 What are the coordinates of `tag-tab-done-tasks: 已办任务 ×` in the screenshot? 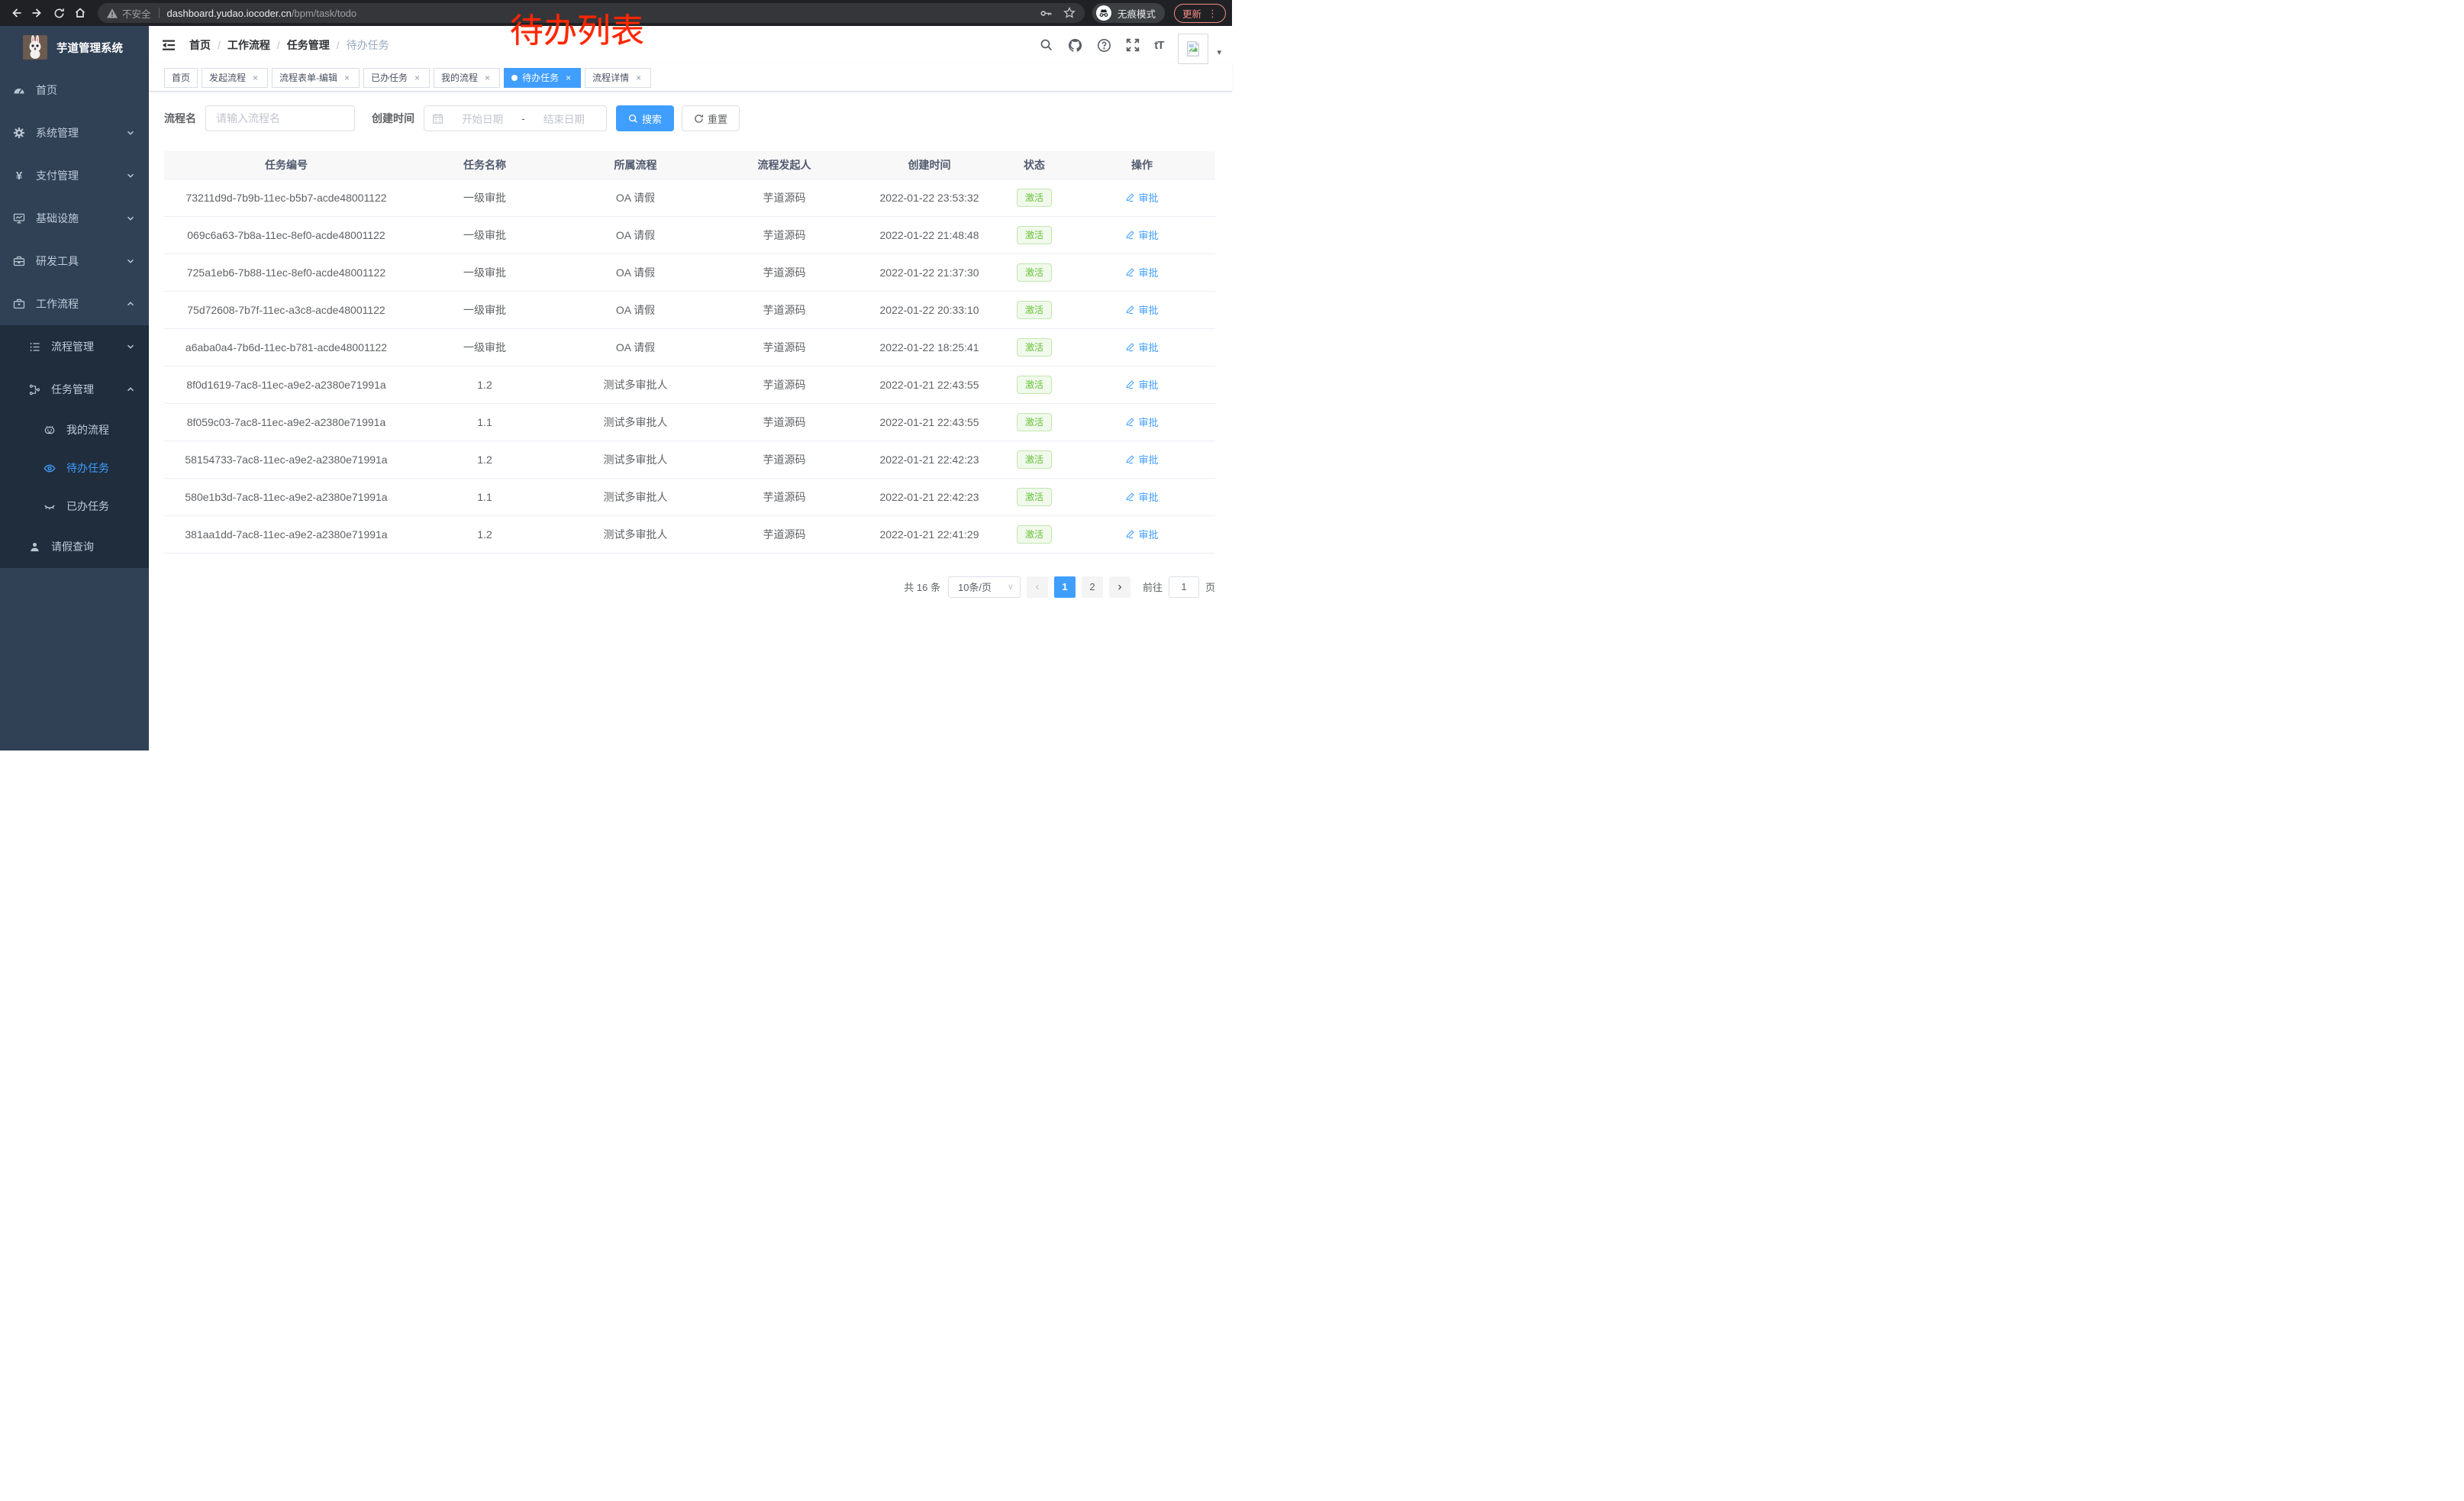 It's located at (397, 77).